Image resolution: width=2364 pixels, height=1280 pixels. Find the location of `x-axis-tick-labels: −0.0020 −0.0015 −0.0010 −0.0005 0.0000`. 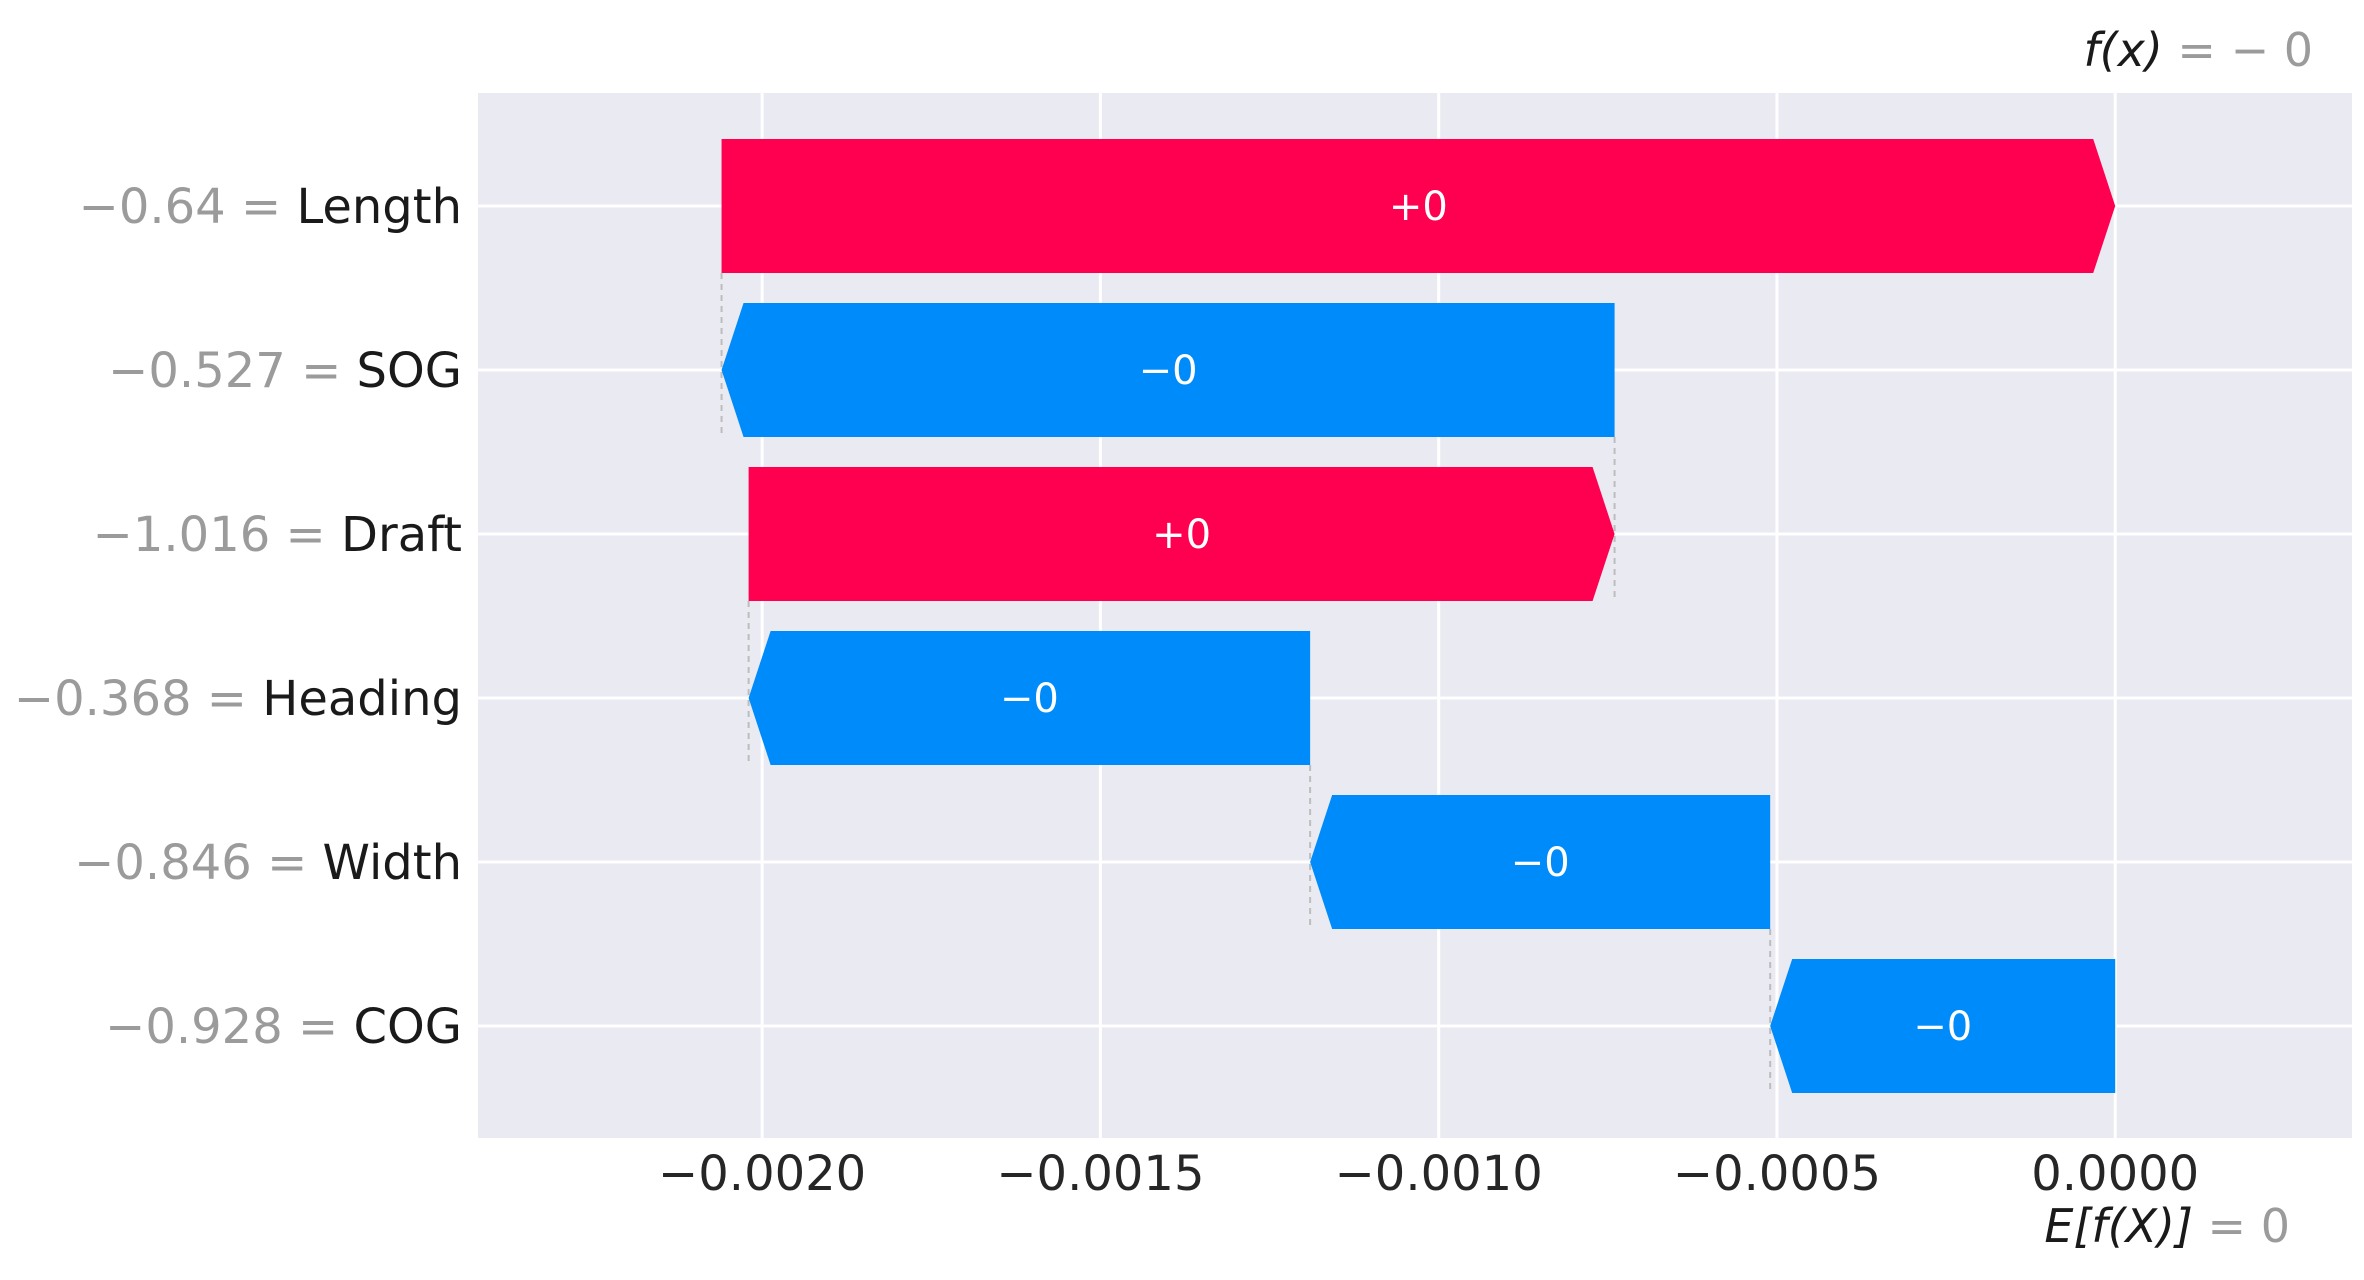

x-axis-tick-labels: −0.0020 −0.0015 −0.0010 −0.0005 0.0000 is located at coordinates (1428, 1174).